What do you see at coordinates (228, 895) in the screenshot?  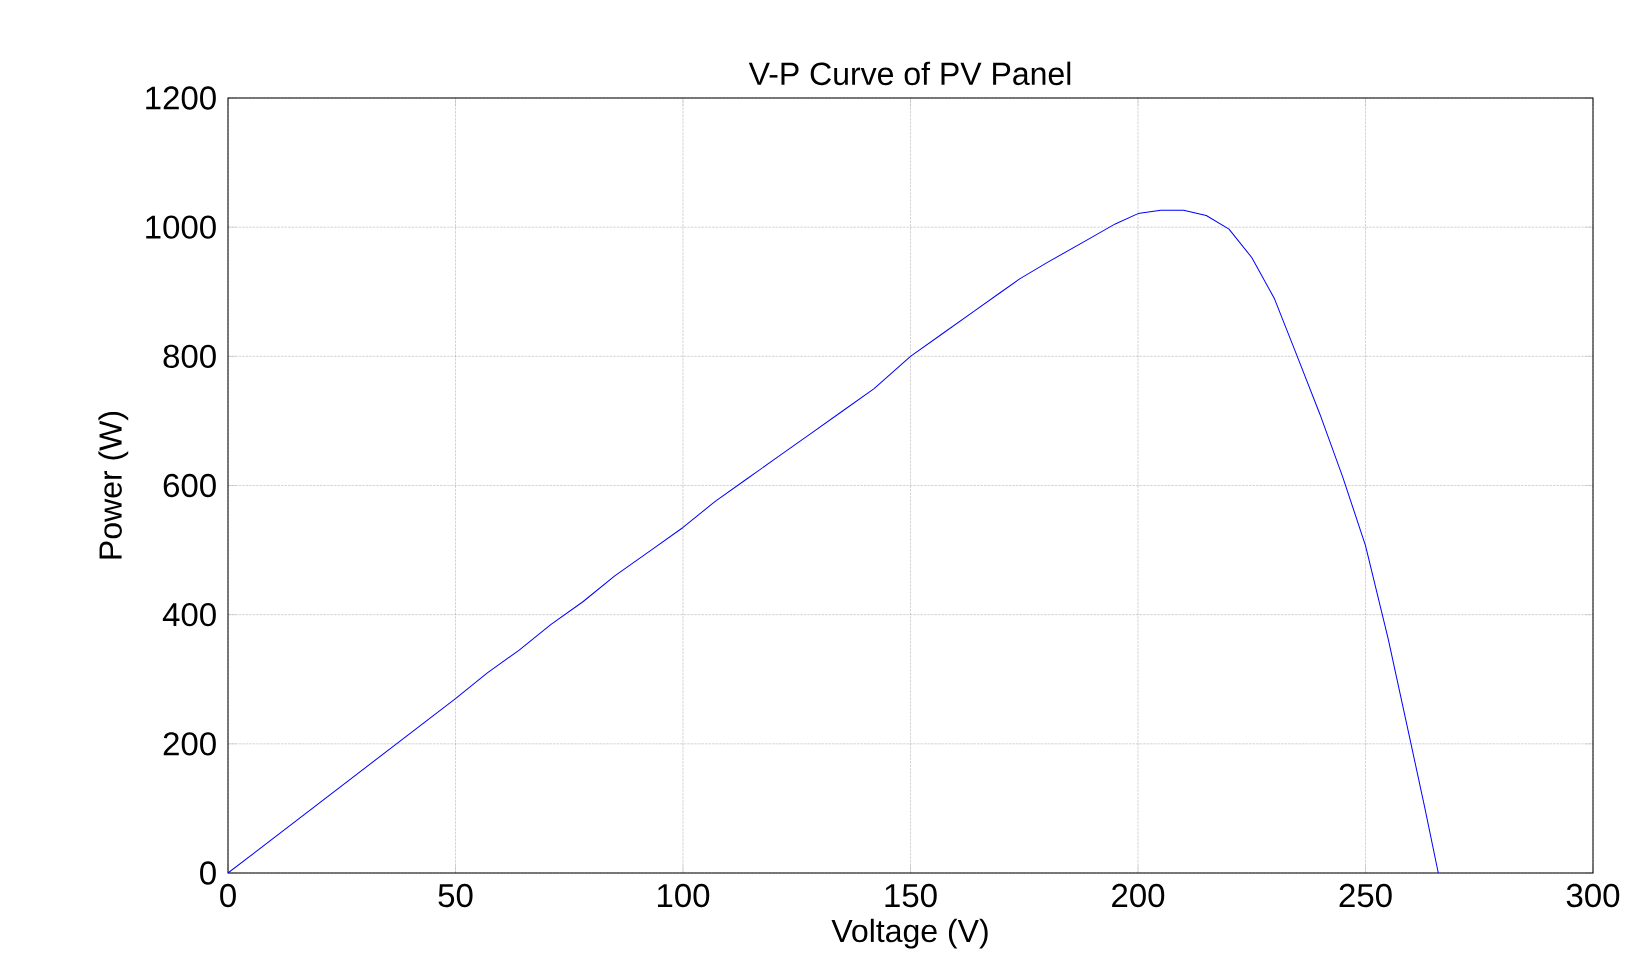 I see `x-tick-label: 0` at bounding box center [228, 895].